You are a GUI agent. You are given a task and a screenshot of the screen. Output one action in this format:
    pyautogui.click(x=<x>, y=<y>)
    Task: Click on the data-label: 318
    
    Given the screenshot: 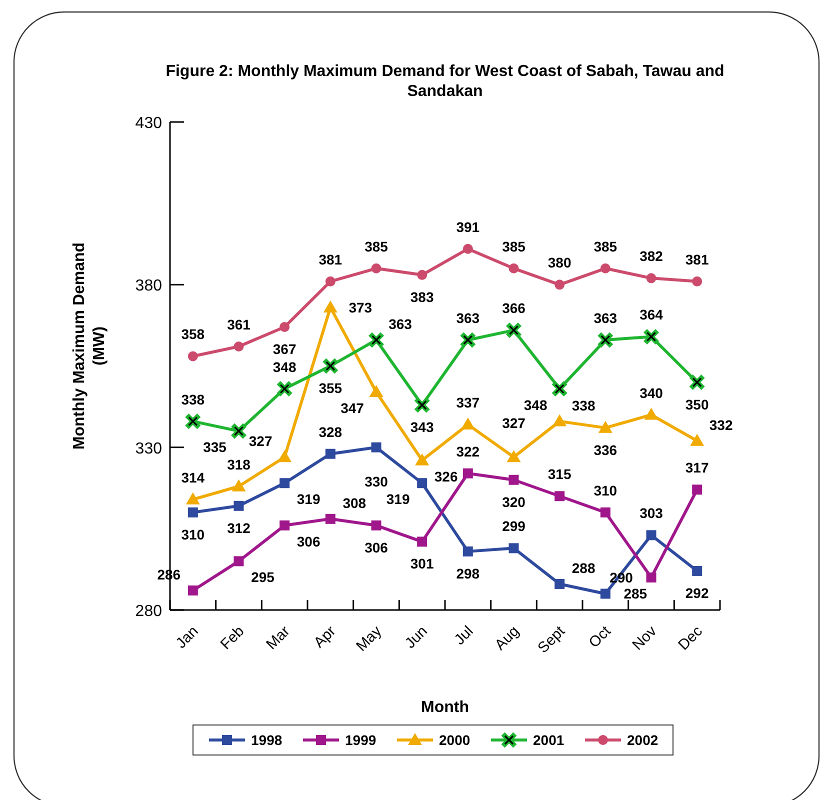 What is the action you would take?
    pyautogui.click(x=239, y=464)
    